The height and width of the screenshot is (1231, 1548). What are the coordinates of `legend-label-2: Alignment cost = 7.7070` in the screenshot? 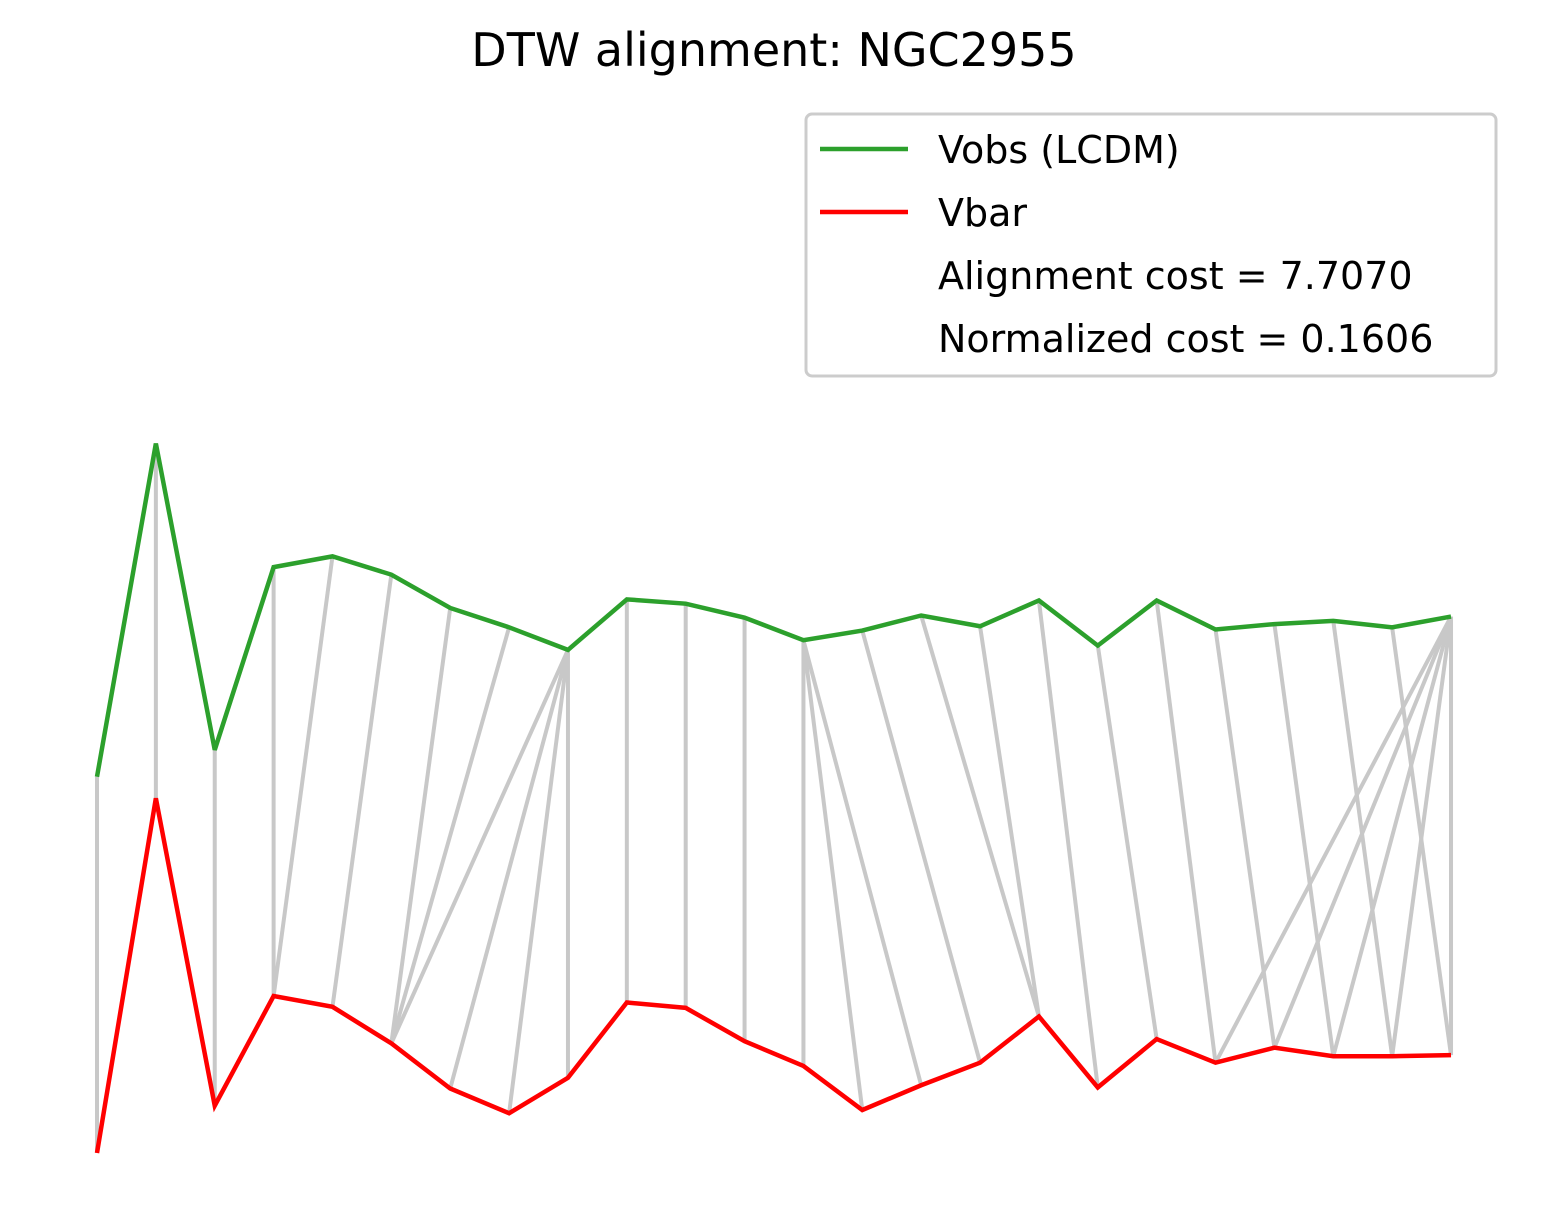 It's located at (1175, 276).